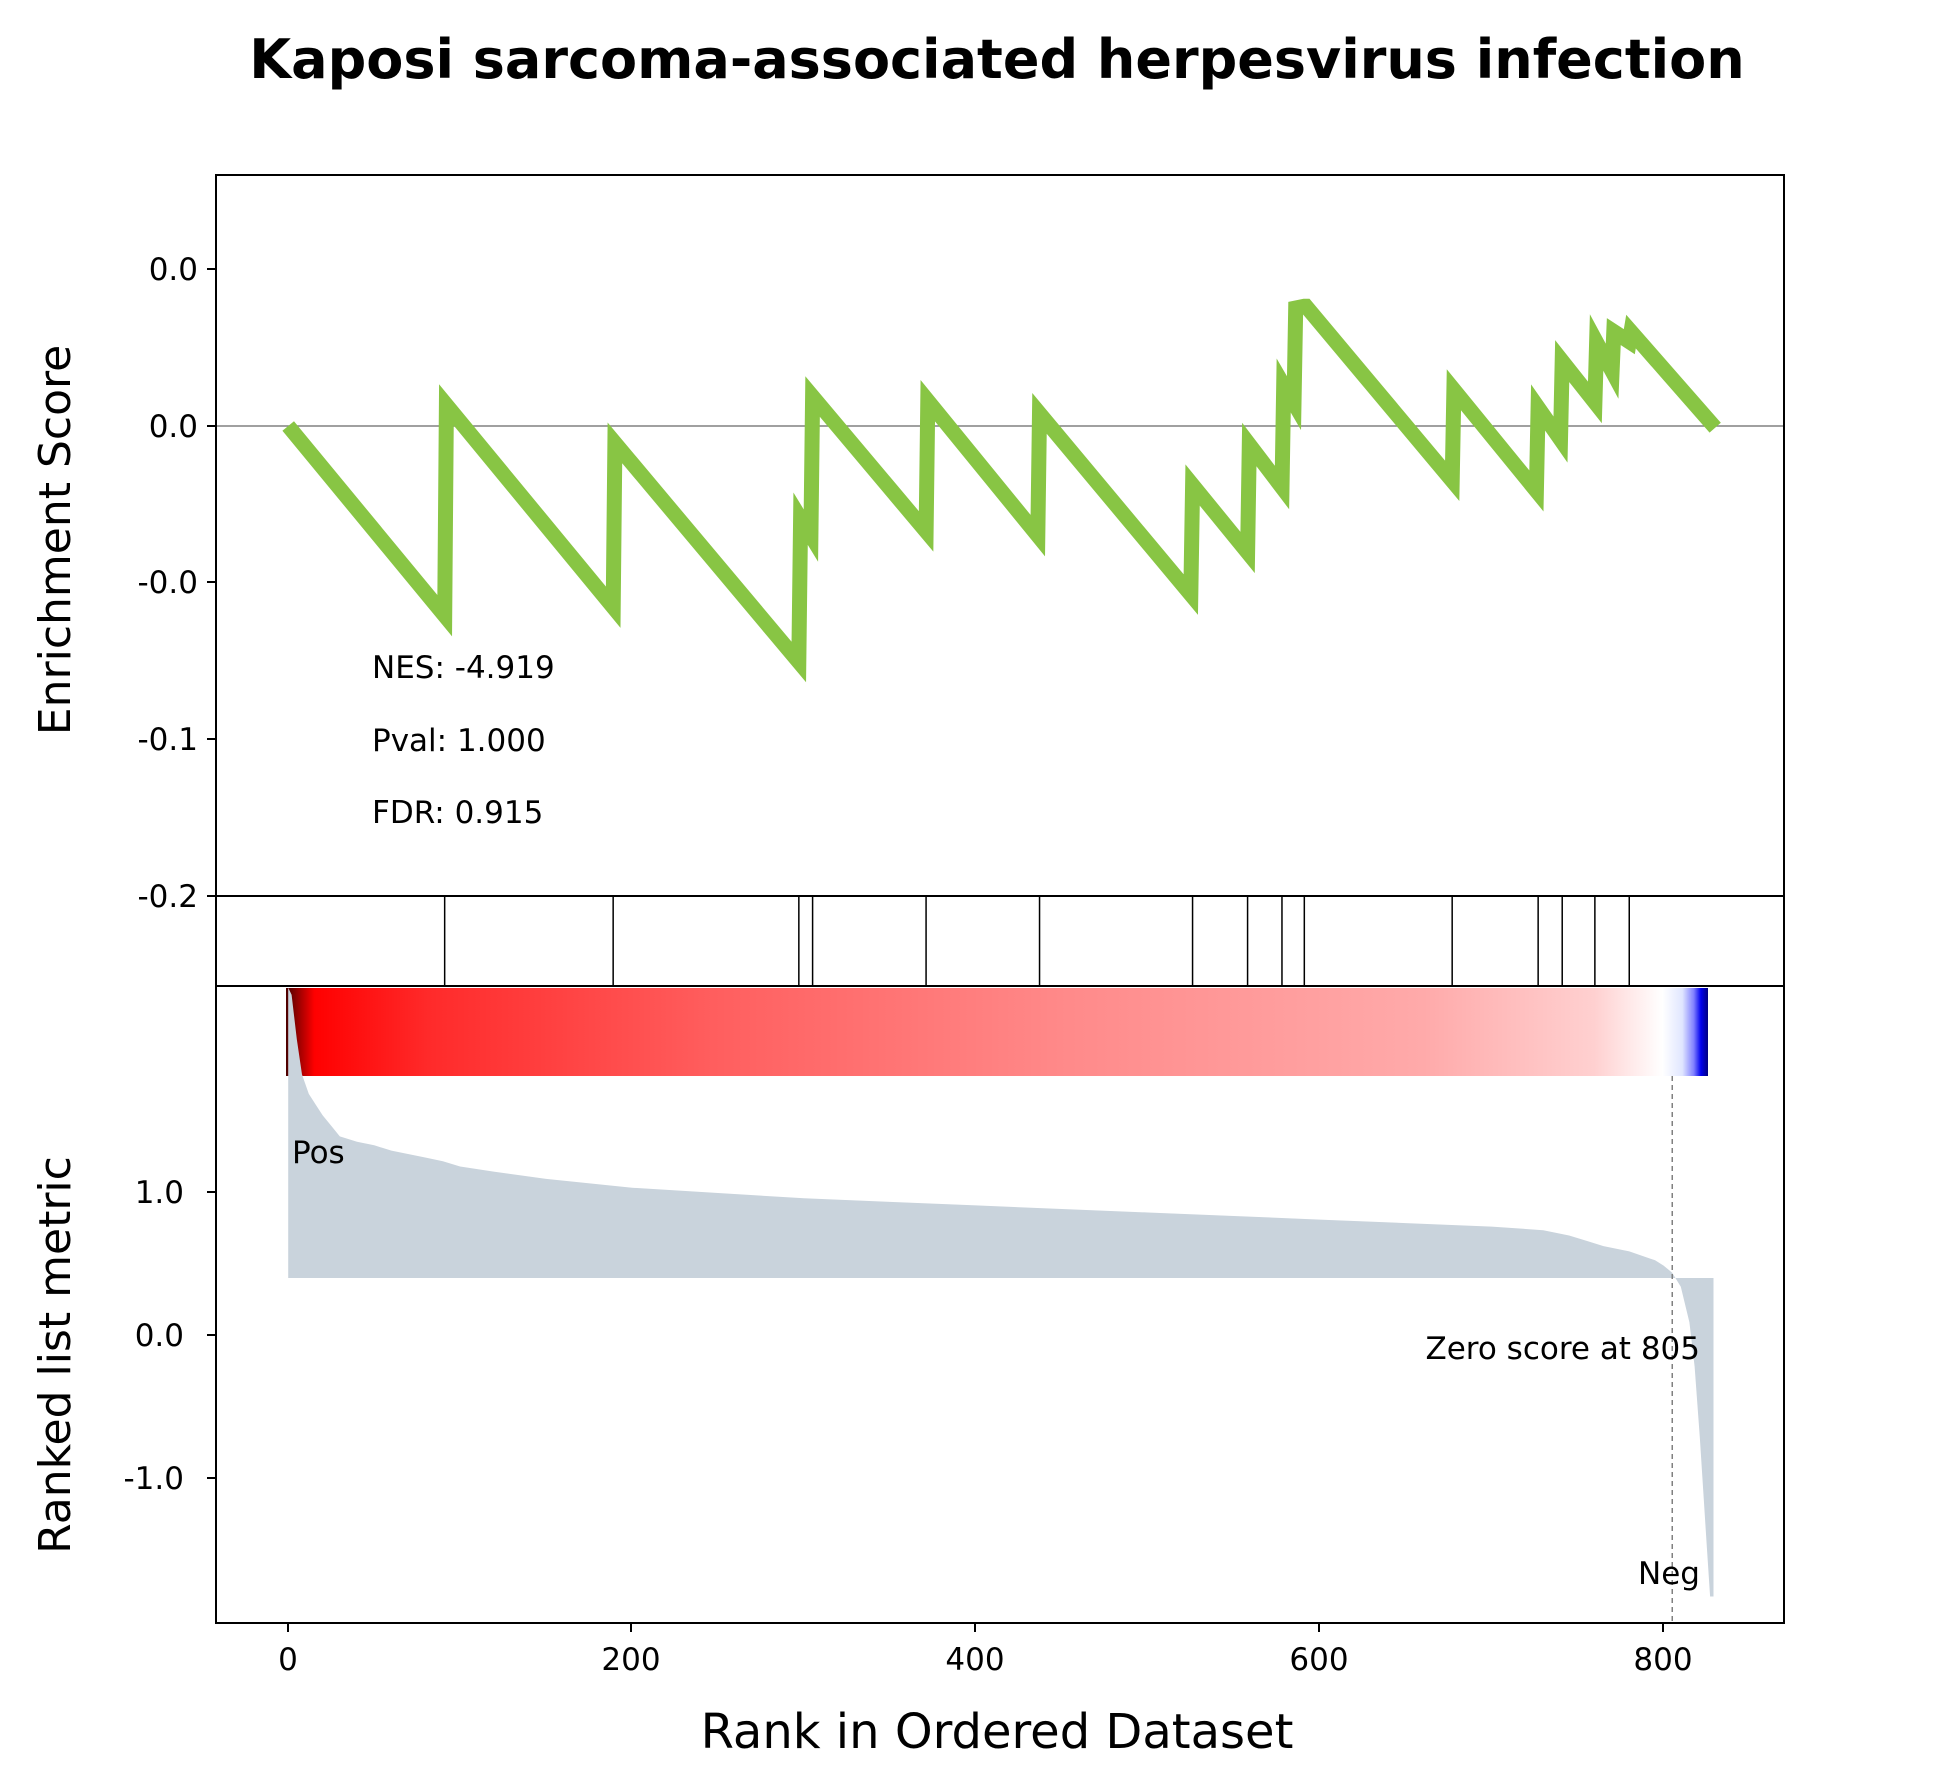 The image size is (1947, 1786). What do you see at coordinates (168, 897) in the screenshot?
I see `es-y-tick-label: -0.2` at bounding box center [168, 897].